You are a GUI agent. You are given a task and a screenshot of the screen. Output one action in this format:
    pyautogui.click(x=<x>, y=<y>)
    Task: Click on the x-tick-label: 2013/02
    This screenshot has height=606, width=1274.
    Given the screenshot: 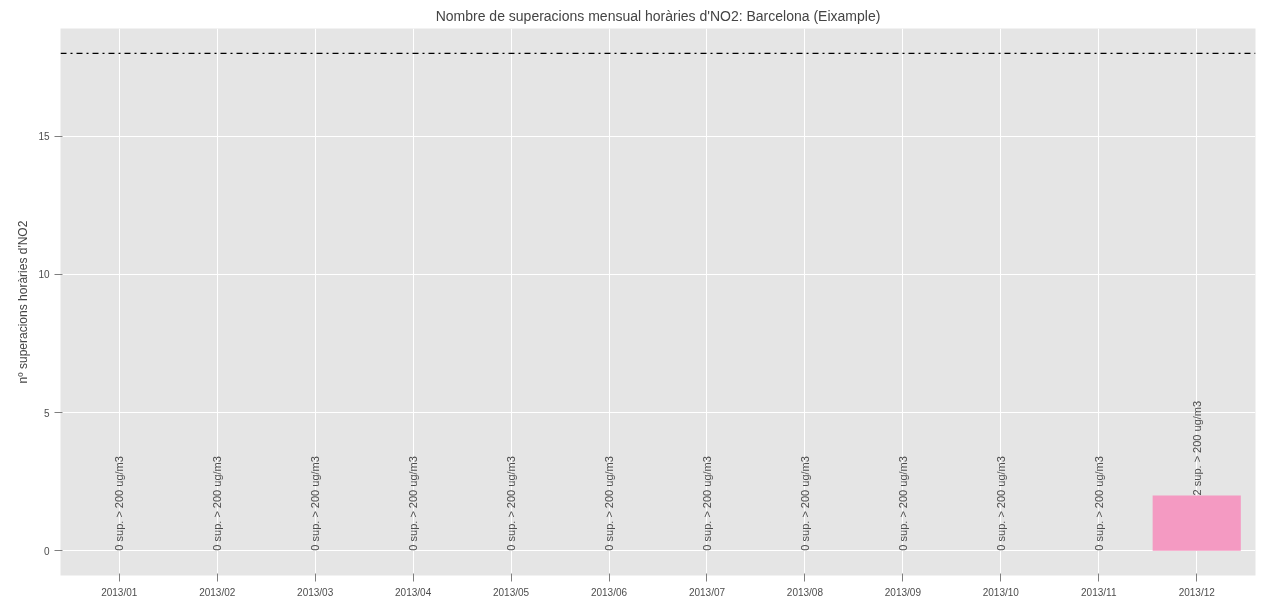 What is the action you would take?
    pyautogui.click(x=217, y=592)
    